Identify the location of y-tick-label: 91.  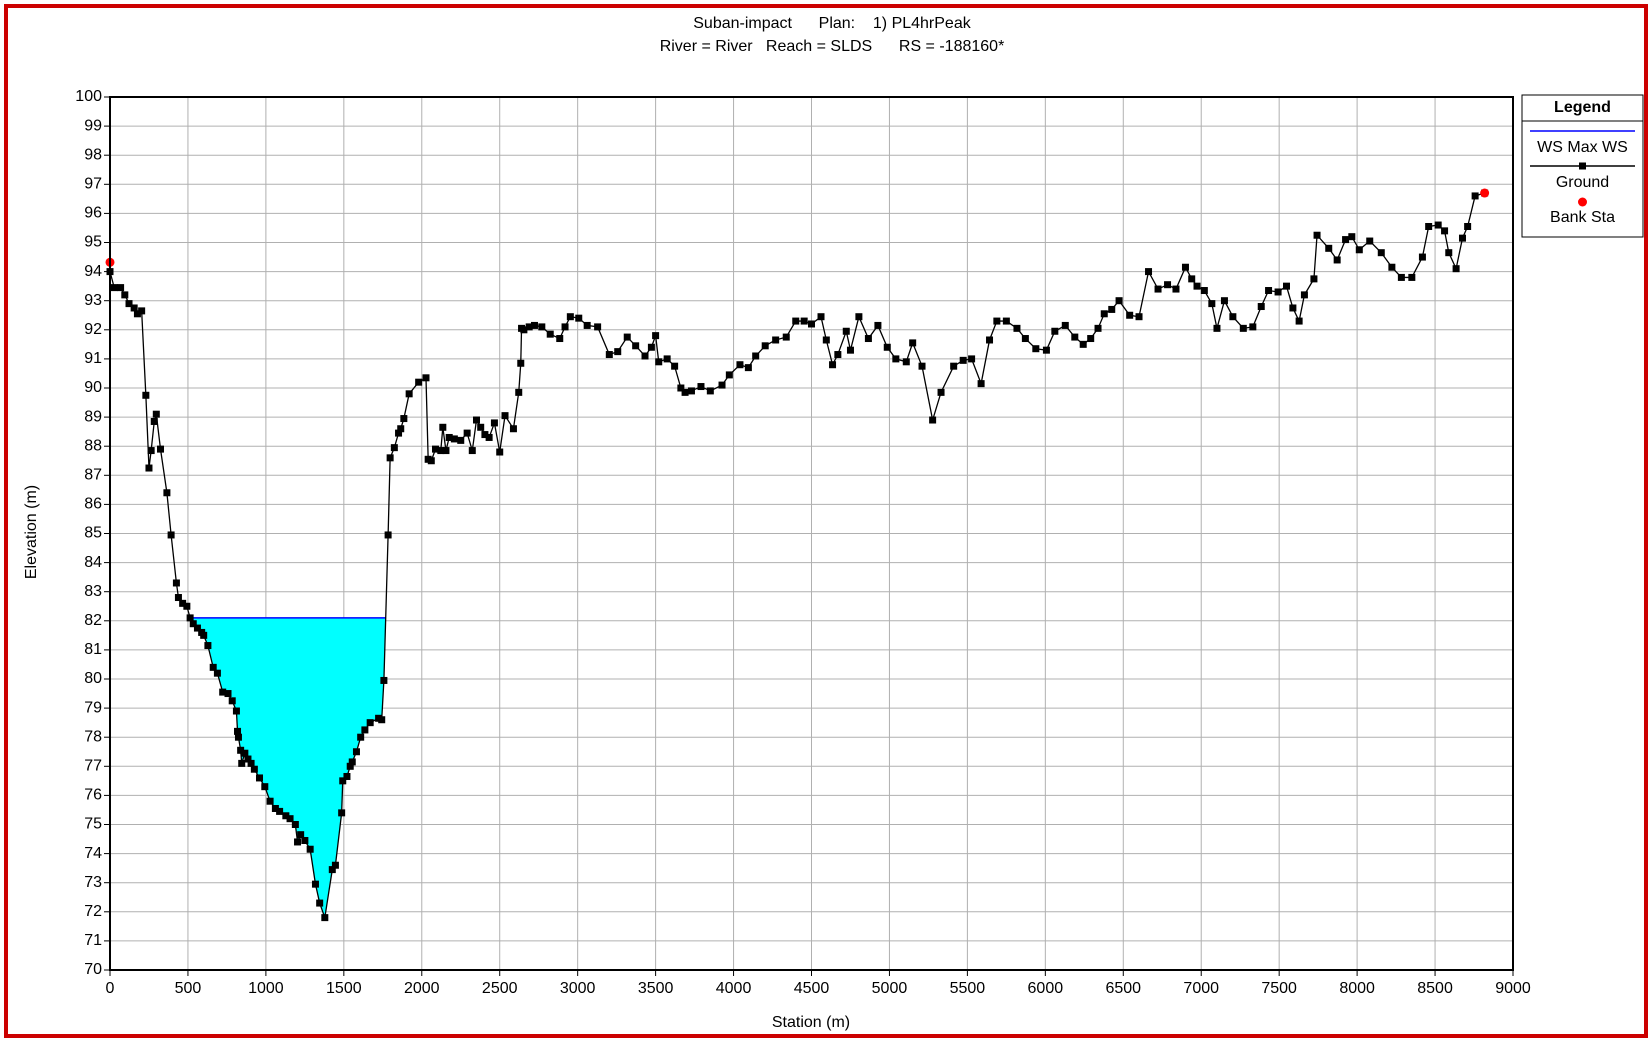
(93, 358).